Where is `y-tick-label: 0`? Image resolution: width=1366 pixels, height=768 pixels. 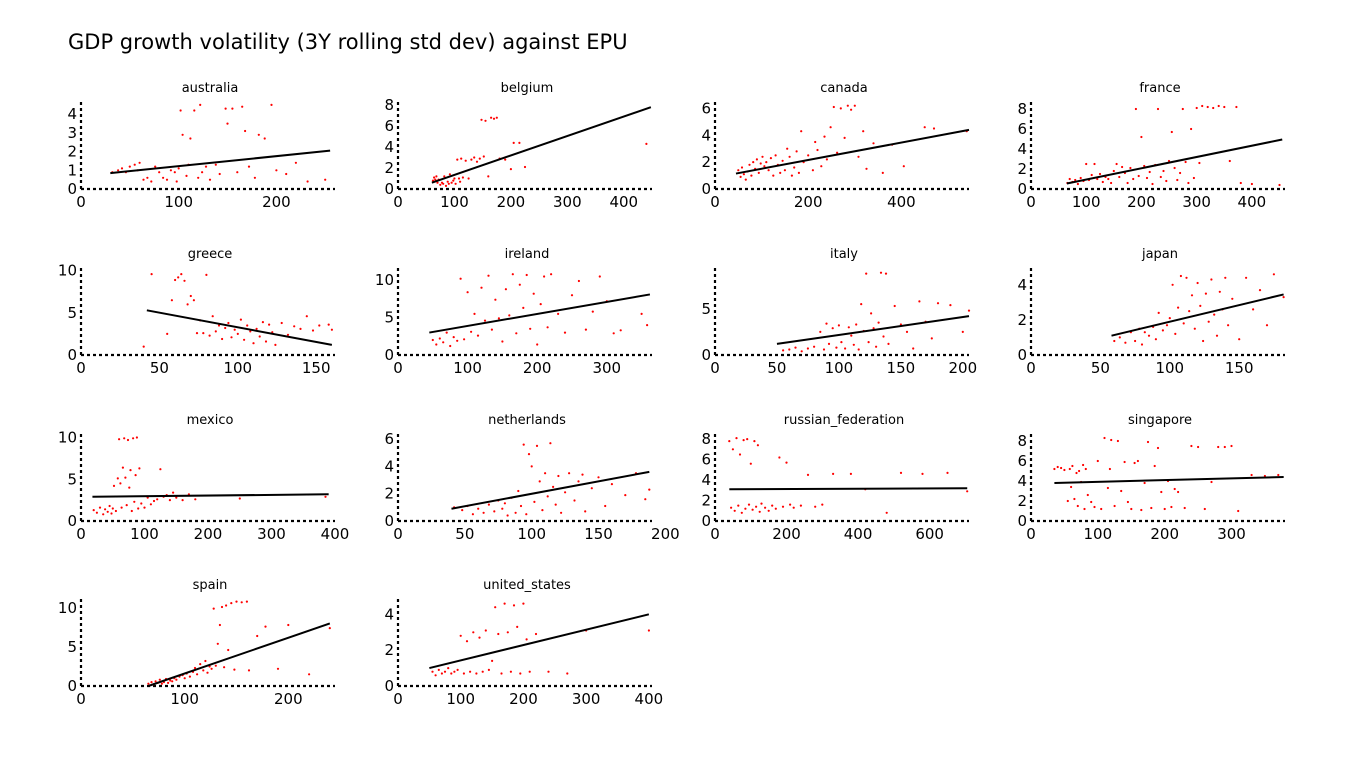
y-tick-label: 0 is located at coordinates (72, 189).